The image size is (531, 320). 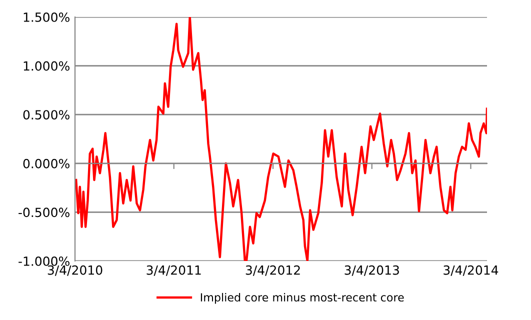 What do you see at coordinates (302, 298) in the screenshot?
I see `legend-label: Implied core minus most-recent core` at bounding box center [302, 298].